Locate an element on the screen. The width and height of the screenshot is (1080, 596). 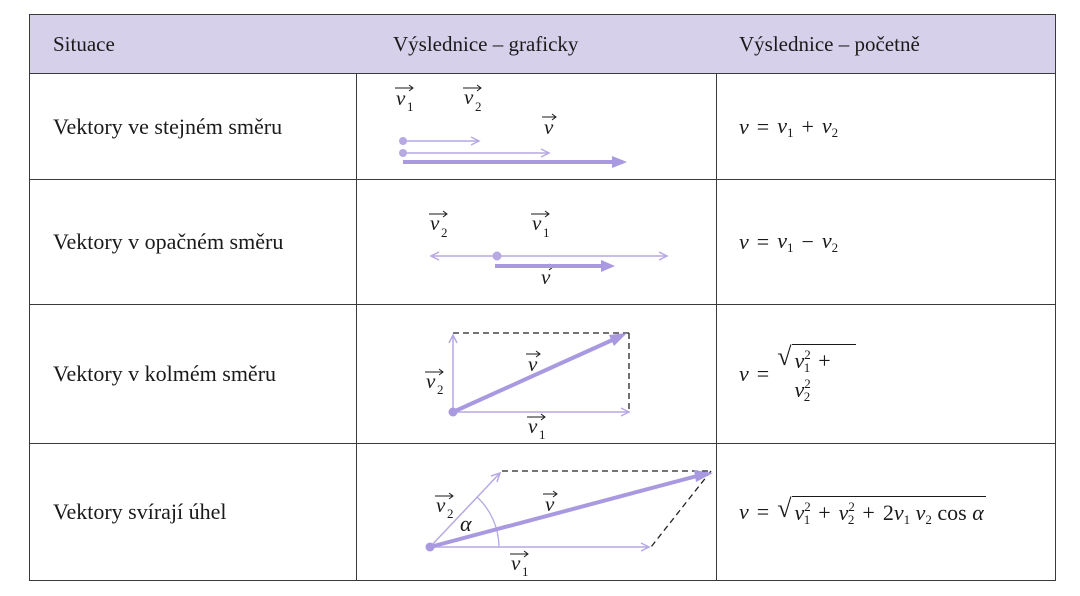
diagram-same-direction: v 1 v 2 v is located at coordinates (536, 126).